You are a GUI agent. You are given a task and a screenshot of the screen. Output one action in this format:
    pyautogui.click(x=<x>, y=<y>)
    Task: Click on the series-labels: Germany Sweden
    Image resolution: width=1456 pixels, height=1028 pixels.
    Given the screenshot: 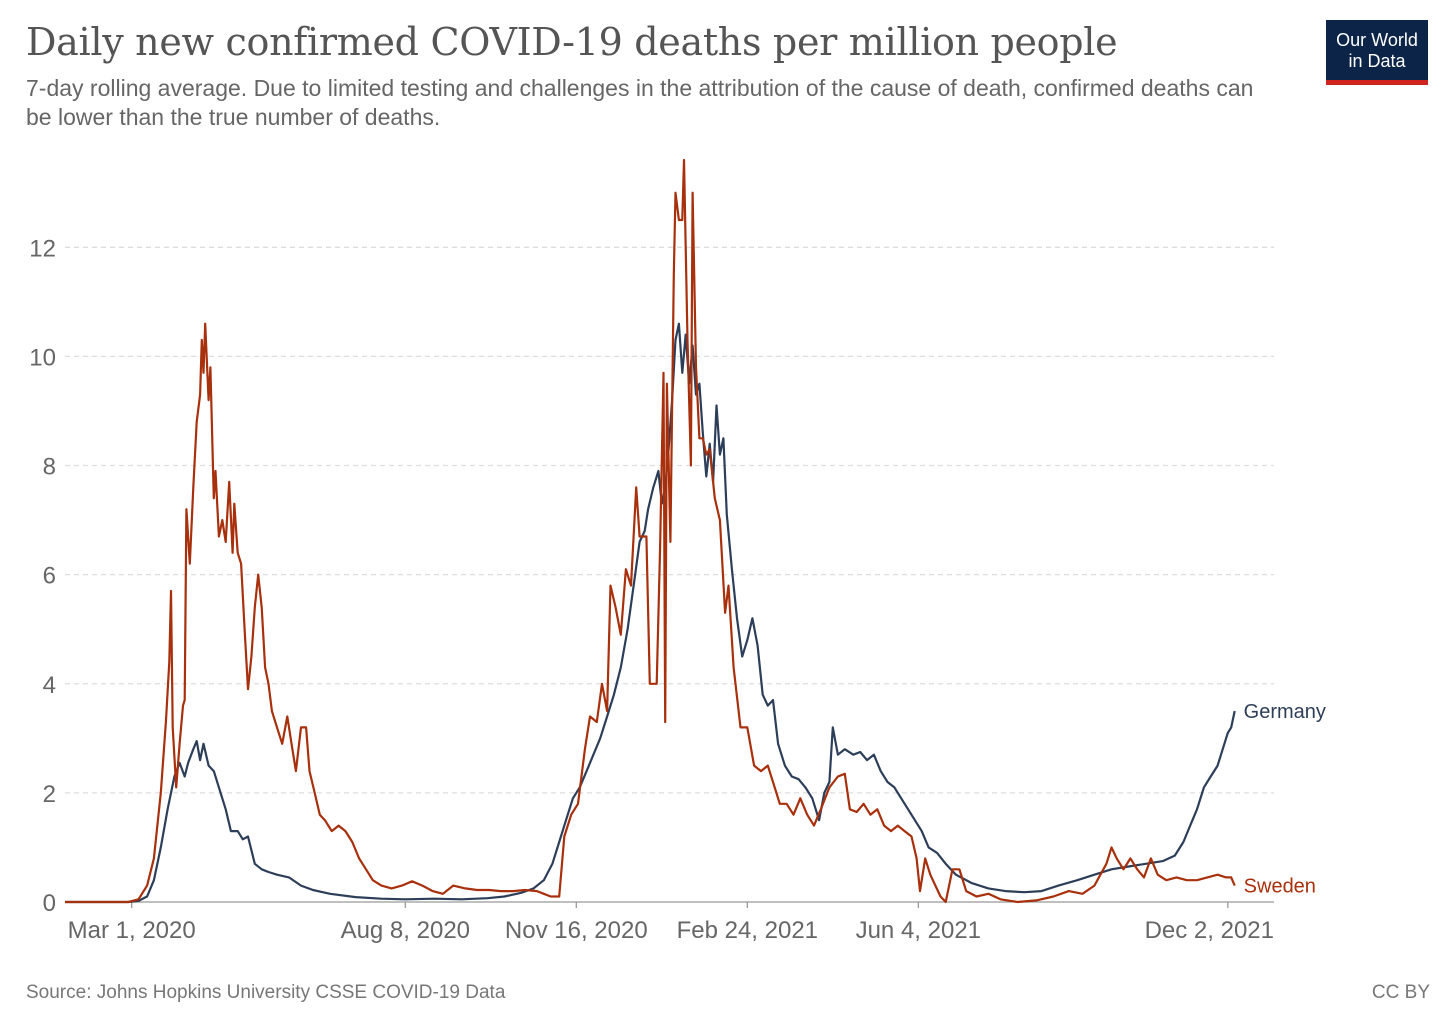 What is the action you would take?
    pyautogui.click(x=1285, y=799)
    